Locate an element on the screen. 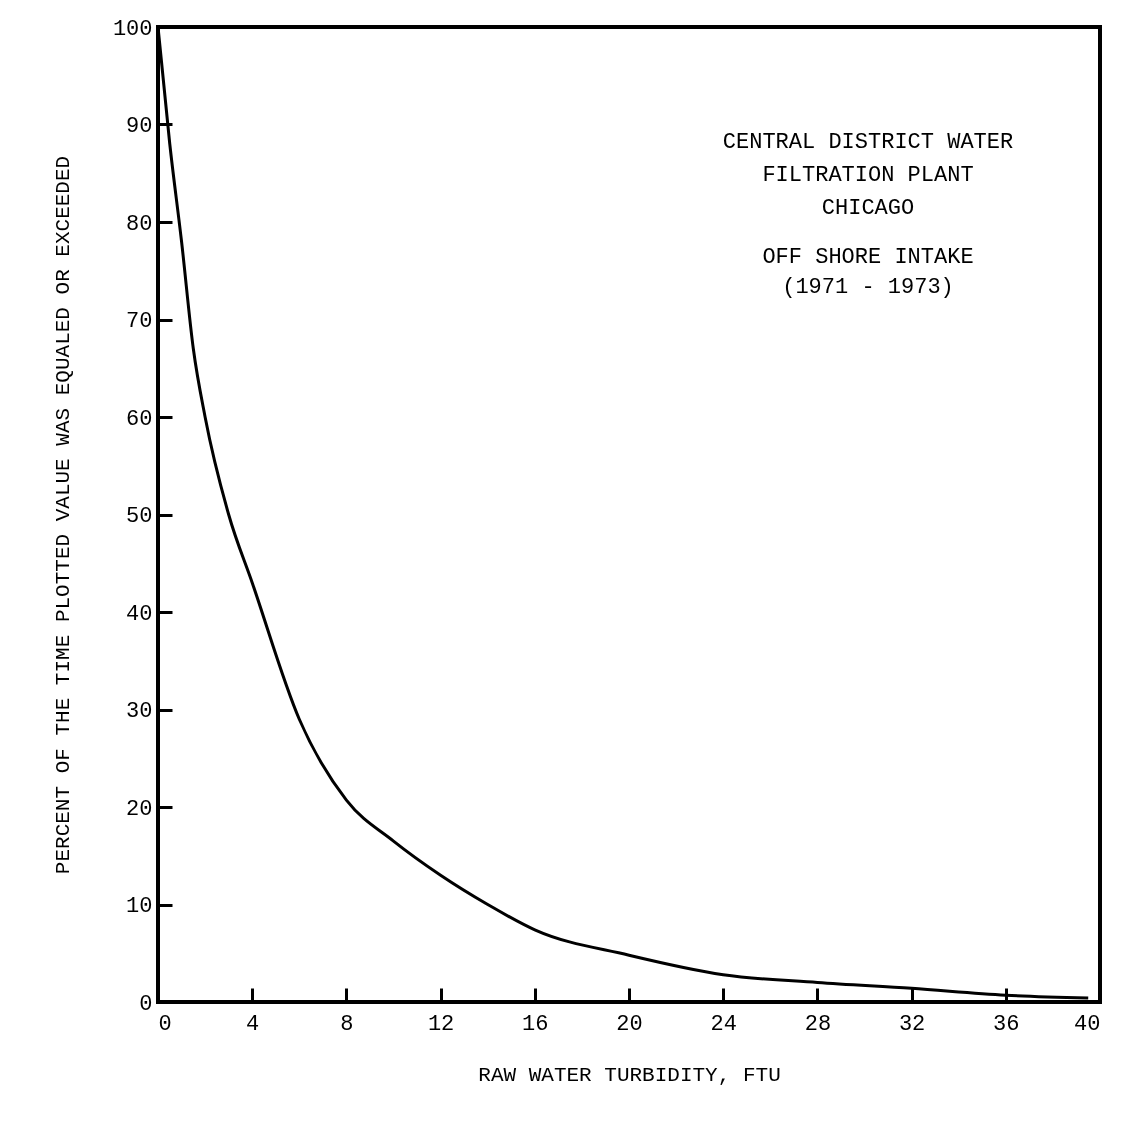  y-tick-label: 90 is located at coordinates (139, 126).